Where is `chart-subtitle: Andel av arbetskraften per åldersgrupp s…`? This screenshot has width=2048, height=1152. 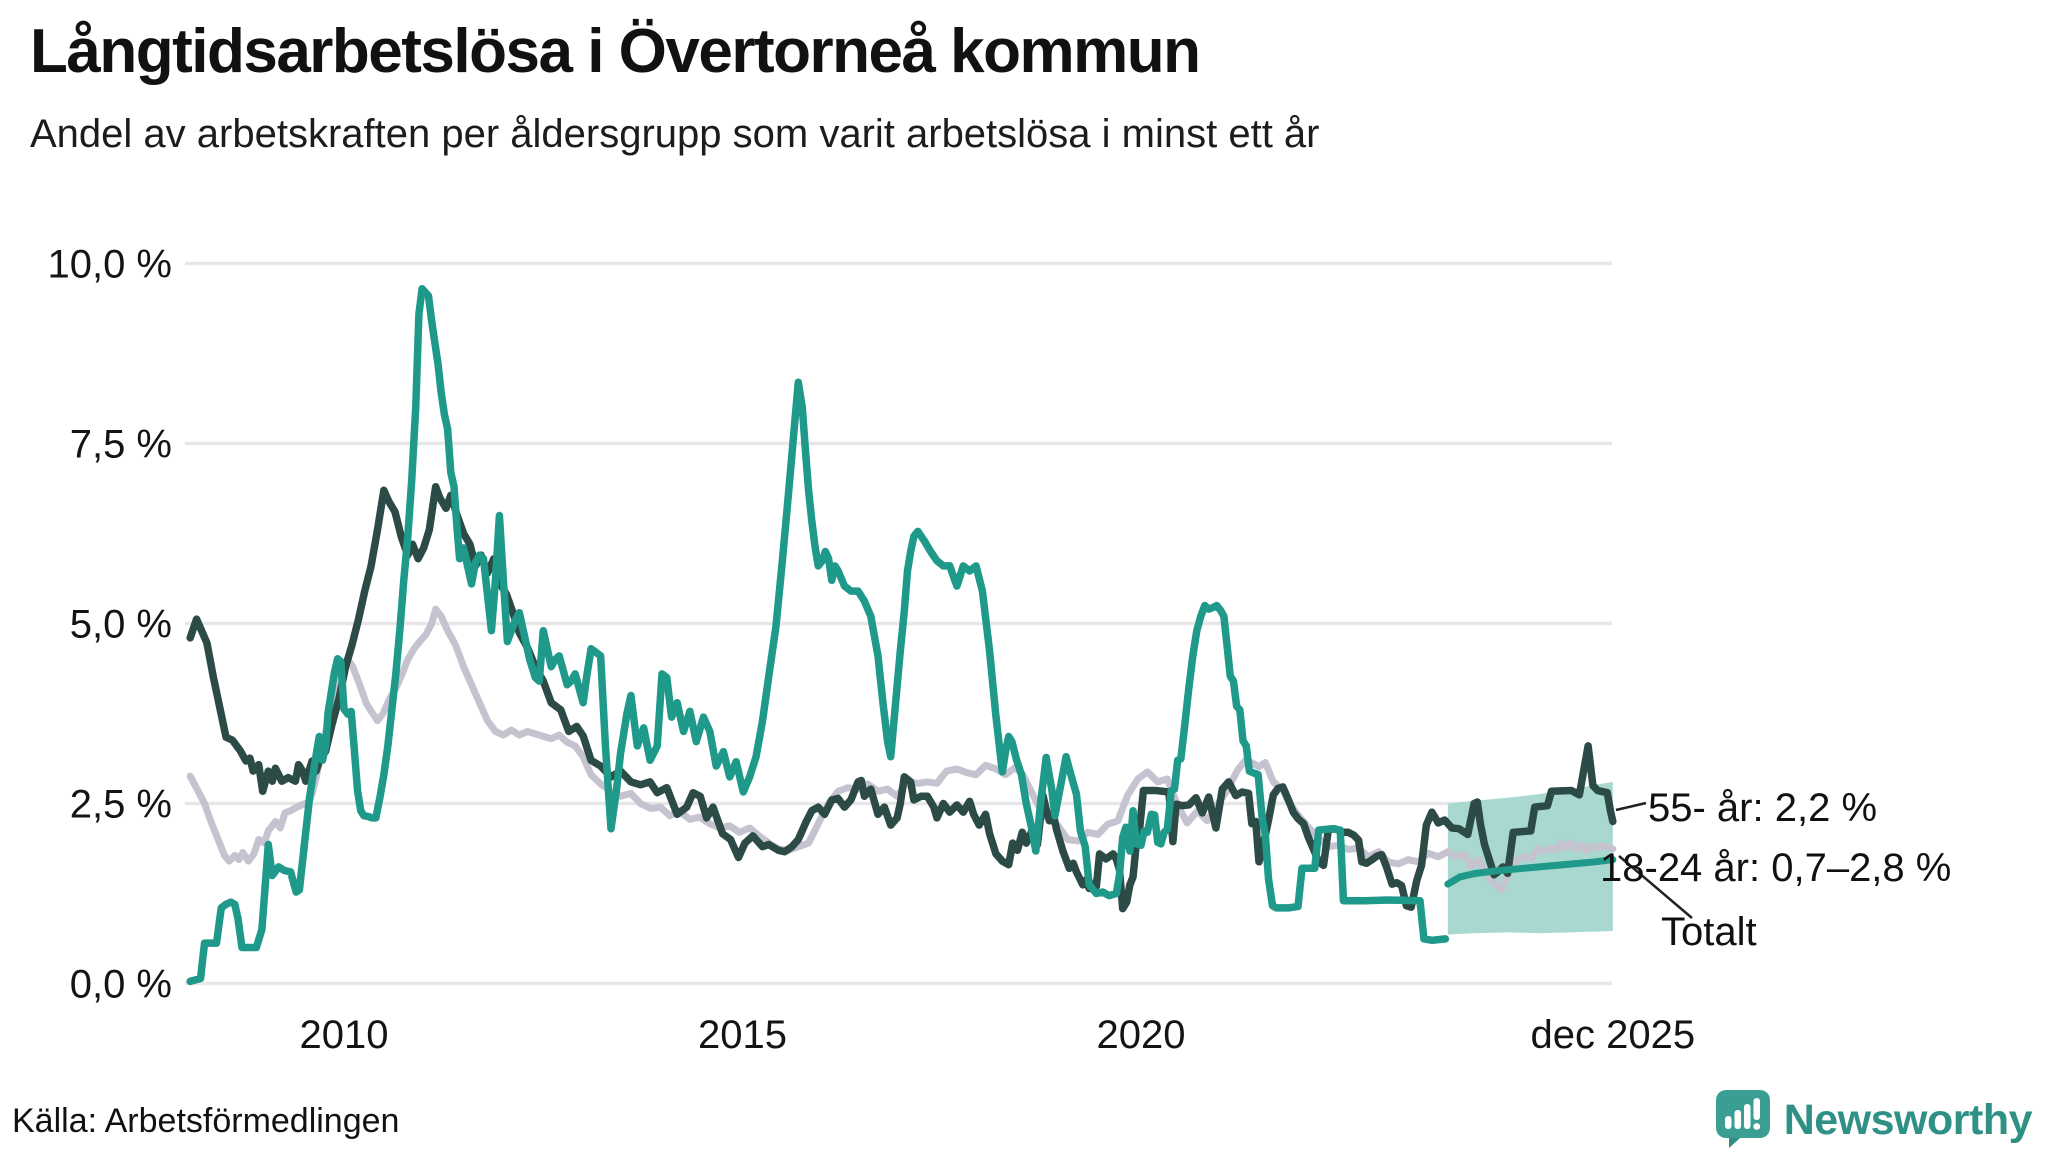
chart-subtitle: Andel av arbetskraften per åldersgrupp s… is located at coordinates (675, 134).